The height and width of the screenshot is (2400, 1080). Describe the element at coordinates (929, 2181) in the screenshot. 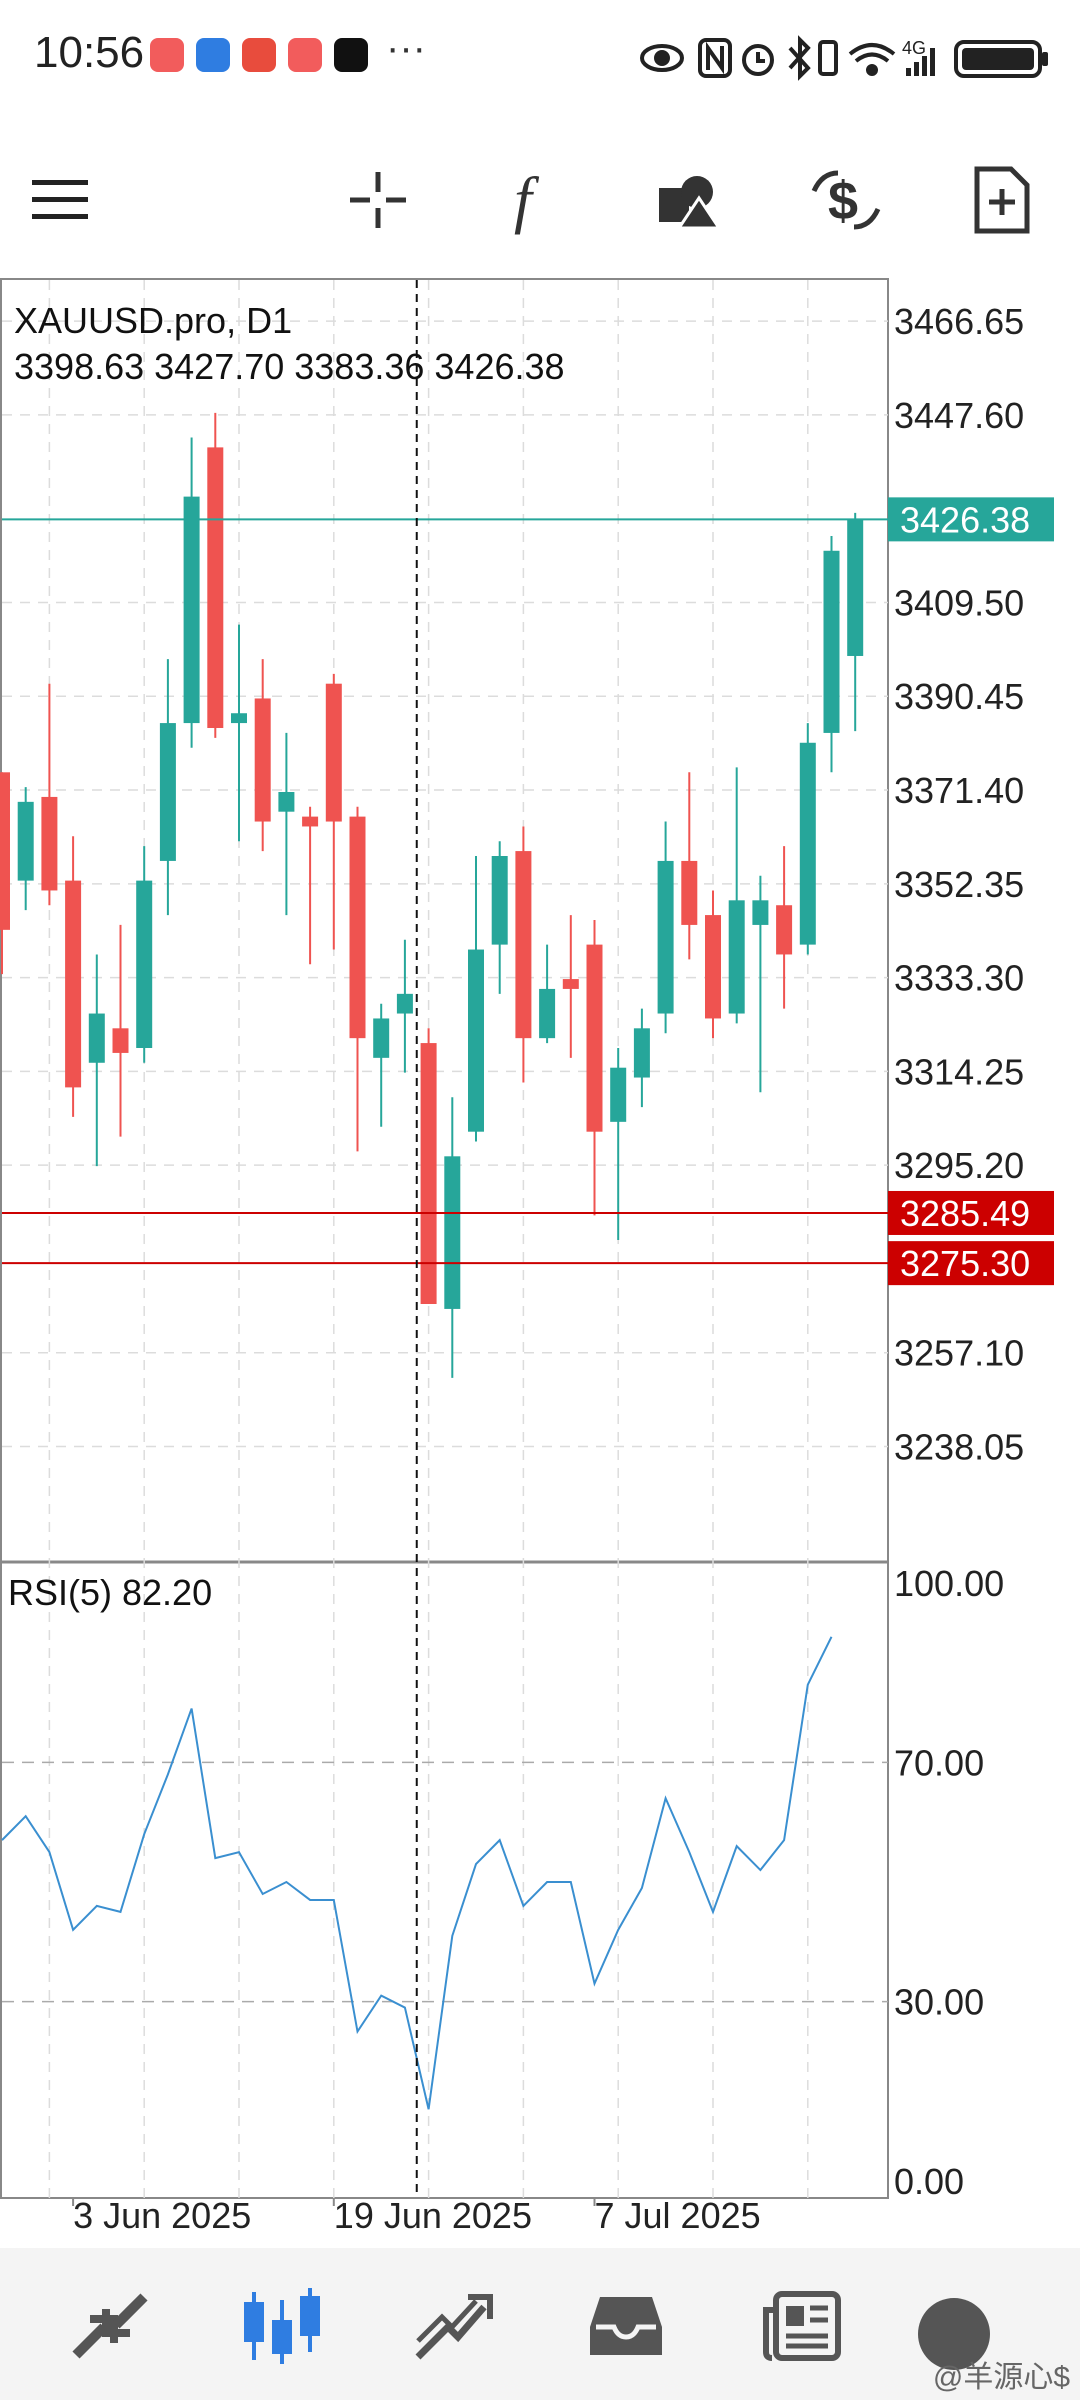

I see `rsi-tick-label: 0.00` at that location.